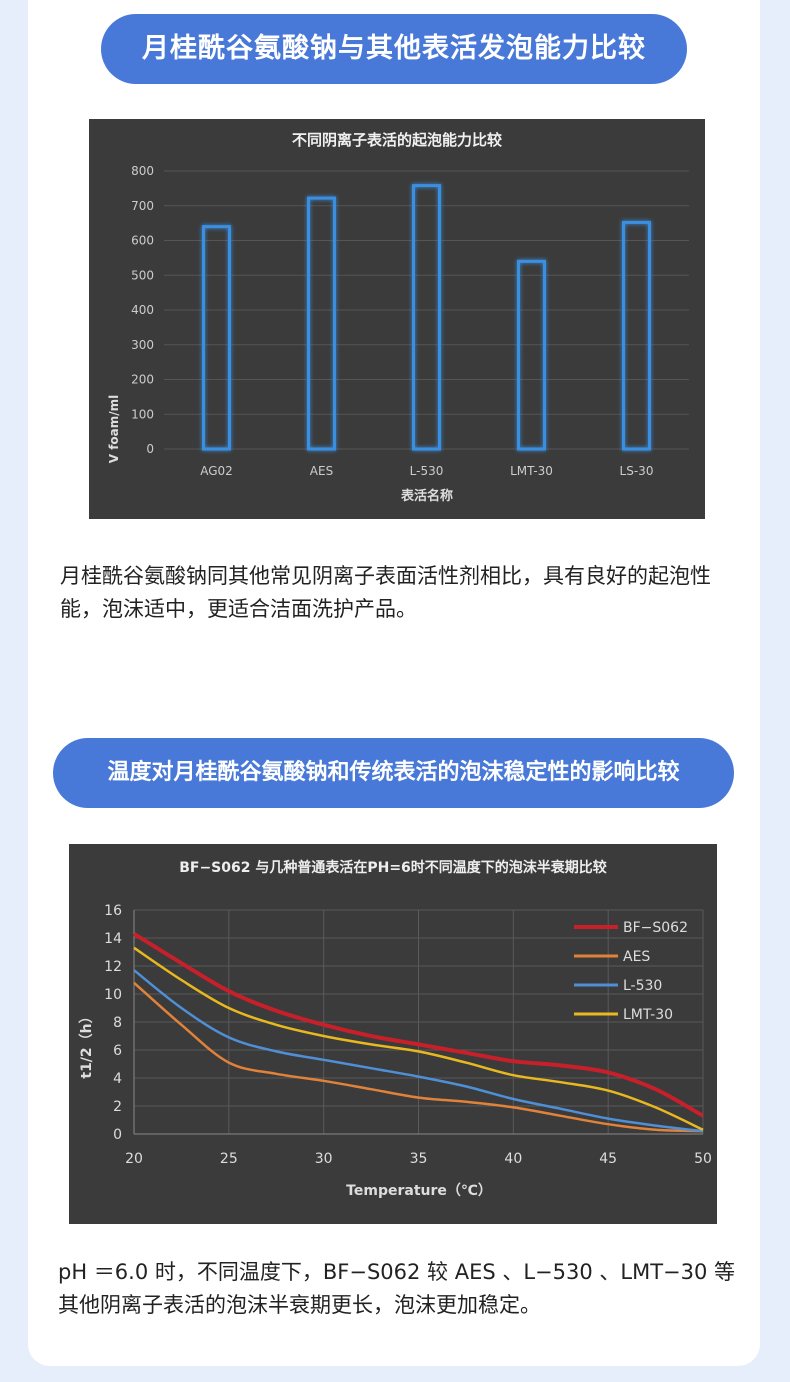 The image size is (790, 1382). I want to click on line-ytick-label: 10, so click(113, 995).